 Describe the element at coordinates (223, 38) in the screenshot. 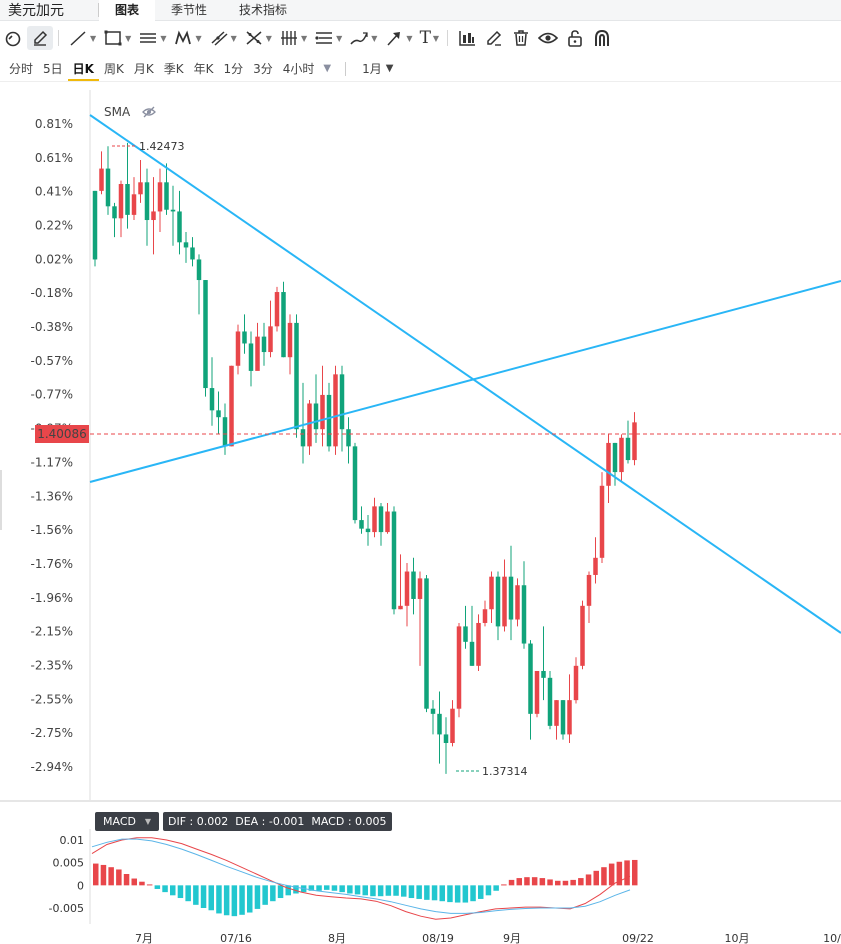

I see `channel-tool: ▼` at that location.